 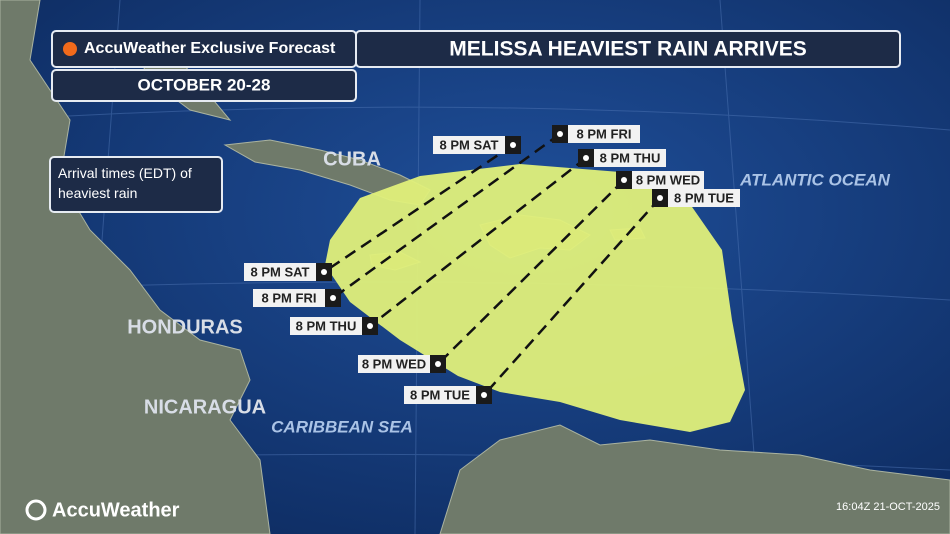 I want to click on note-wrap: Arrival times (EDT) of heaviest rain, so click(x=125, y=183).